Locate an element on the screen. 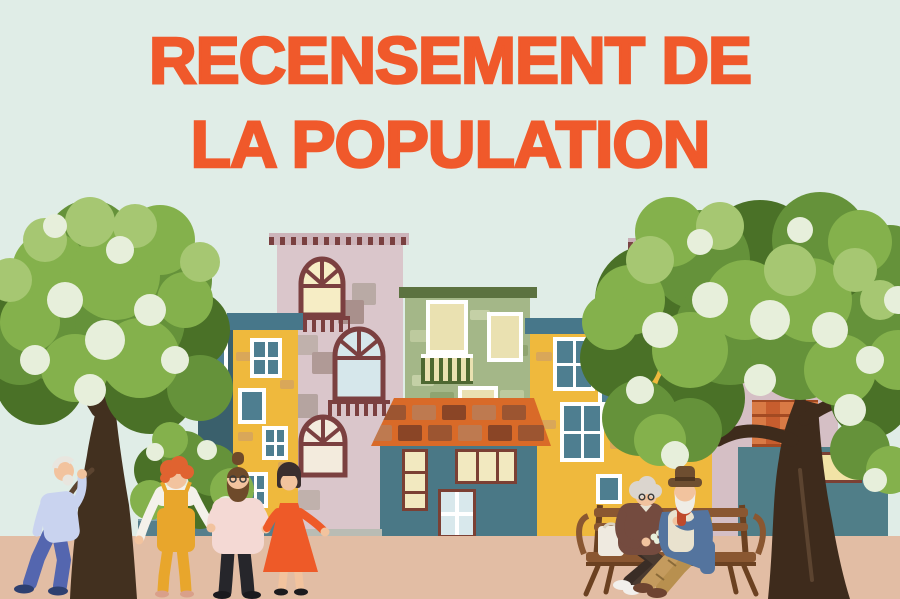 The image size is (900, 599). teal-house-tall-window is located at coordinates (415, 480).